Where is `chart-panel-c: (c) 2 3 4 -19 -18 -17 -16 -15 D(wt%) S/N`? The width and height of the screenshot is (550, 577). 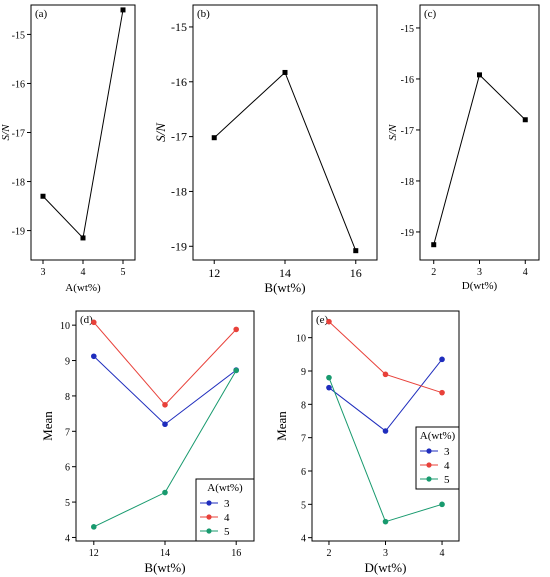 chart-panel-c: (c) 2 3 4 -19 -18 -17 -16 -15 D(wt%) S/N is located at coordinates (463, 148).